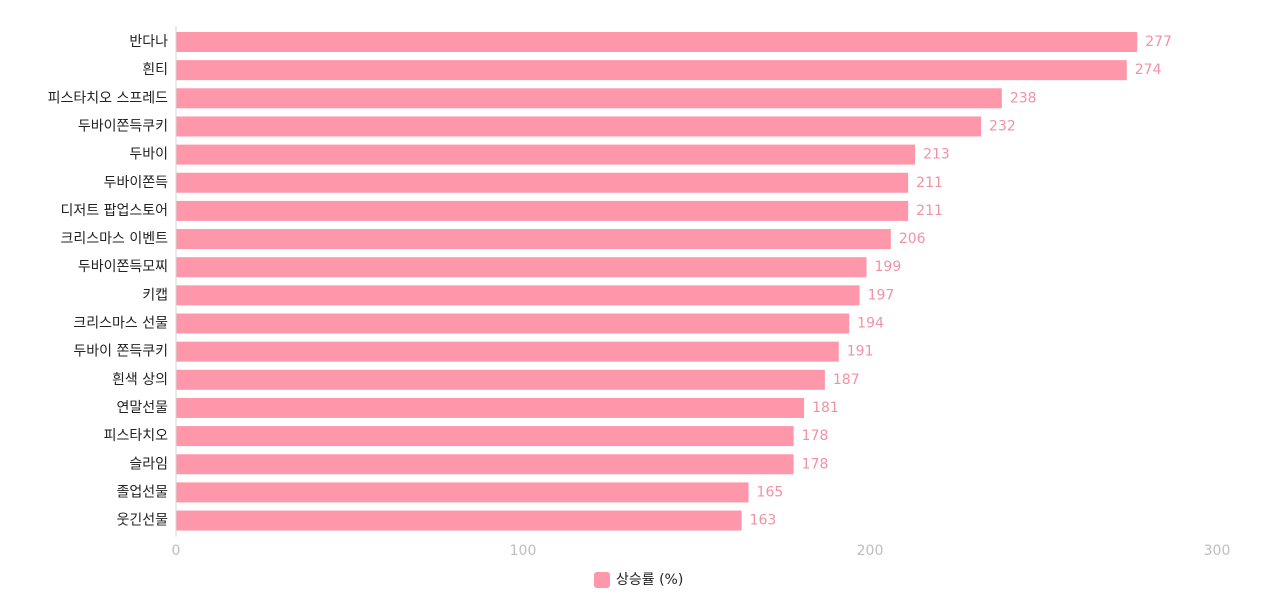 Image resolution: width=1280 pixels, height=600 pixels. What do you see at coordinates (846, 380) in the screenshot?
I see `value-label: 187` at bounding box center [846, 380].